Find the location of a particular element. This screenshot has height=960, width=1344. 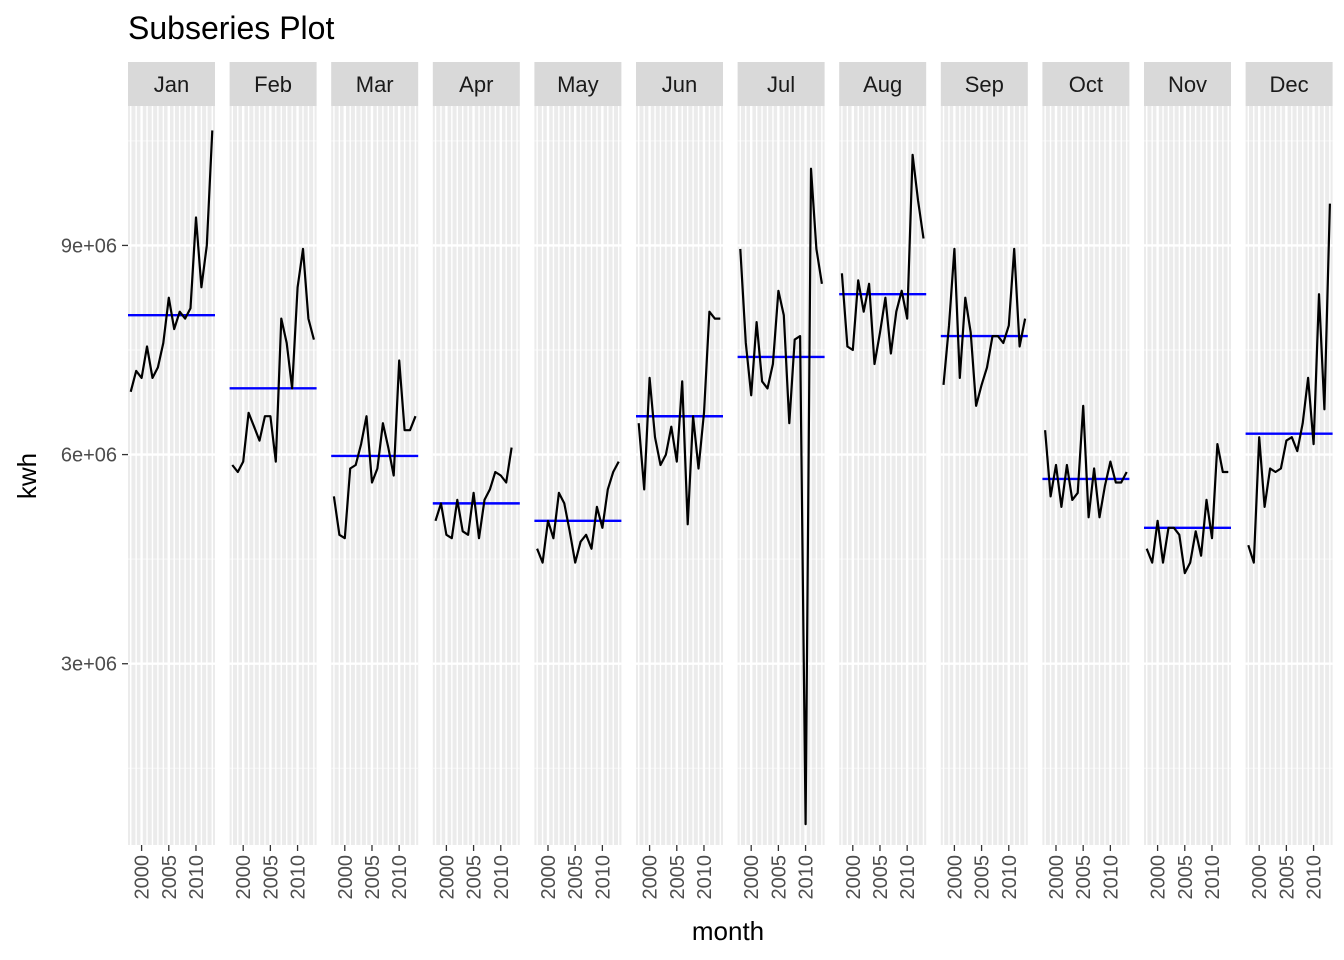

panel-oct: Oct 2000 2005 2010 is located at coordinates (1086, 481).